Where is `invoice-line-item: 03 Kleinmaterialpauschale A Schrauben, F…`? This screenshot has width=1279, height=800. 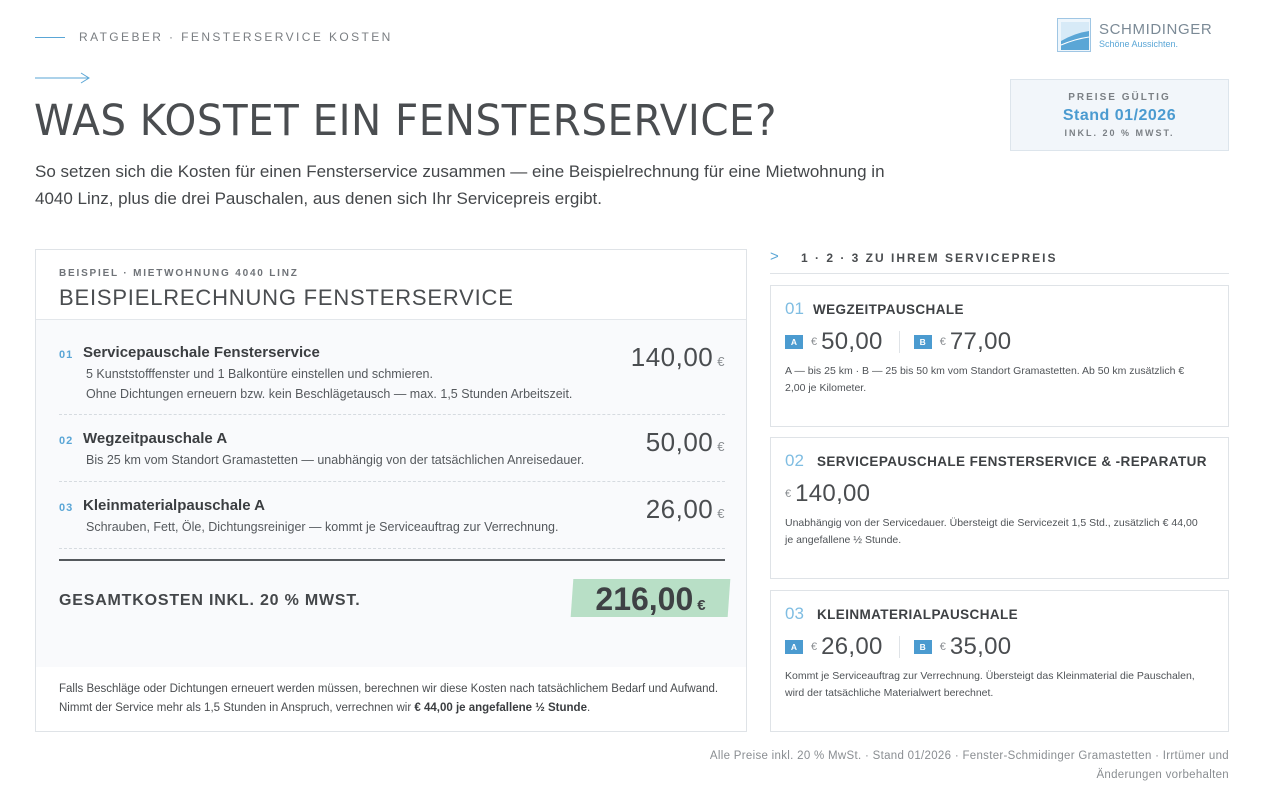 invoice-line-item: 03 Kleinmaterialpauschale A Schrauben, F… is located at coordinates (392, 515).